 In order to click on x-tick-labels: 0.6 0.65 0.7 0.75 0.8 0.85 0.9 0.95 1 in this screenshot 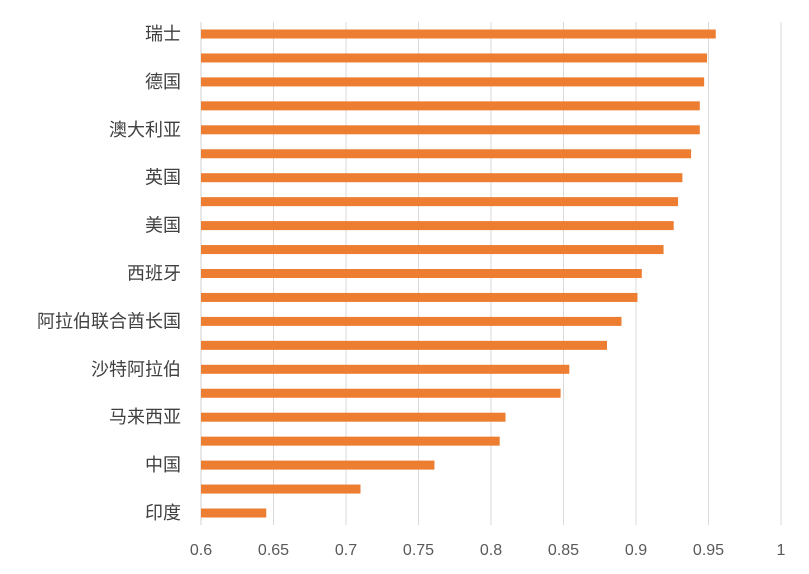, I will do `click(488, 550)`.